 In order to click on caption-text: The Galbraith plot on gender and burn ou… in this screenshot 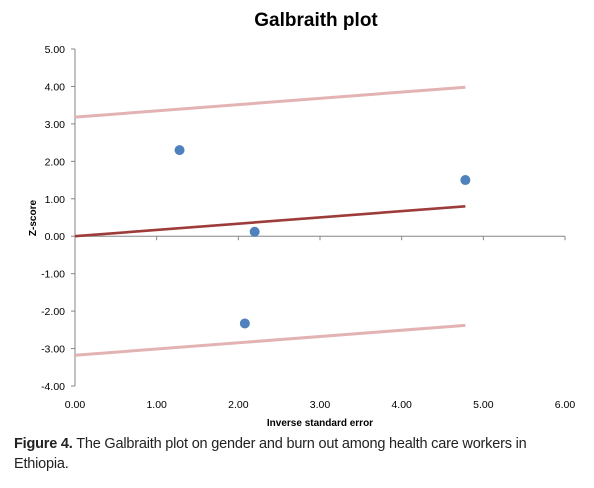, I will do `click(270, 454)`.